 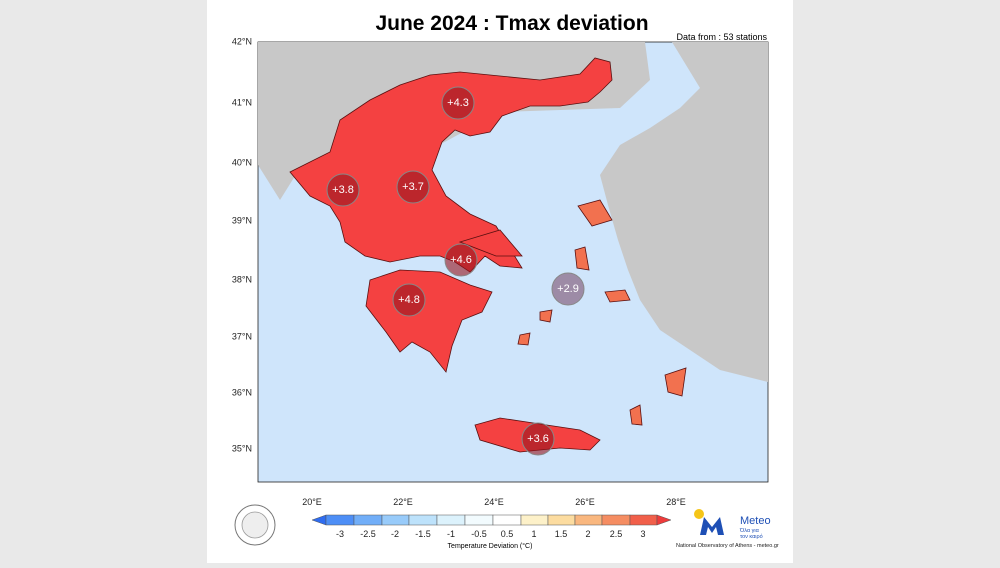 I want to click on colorbar-label: 0.5, so click(x=507, y=534).